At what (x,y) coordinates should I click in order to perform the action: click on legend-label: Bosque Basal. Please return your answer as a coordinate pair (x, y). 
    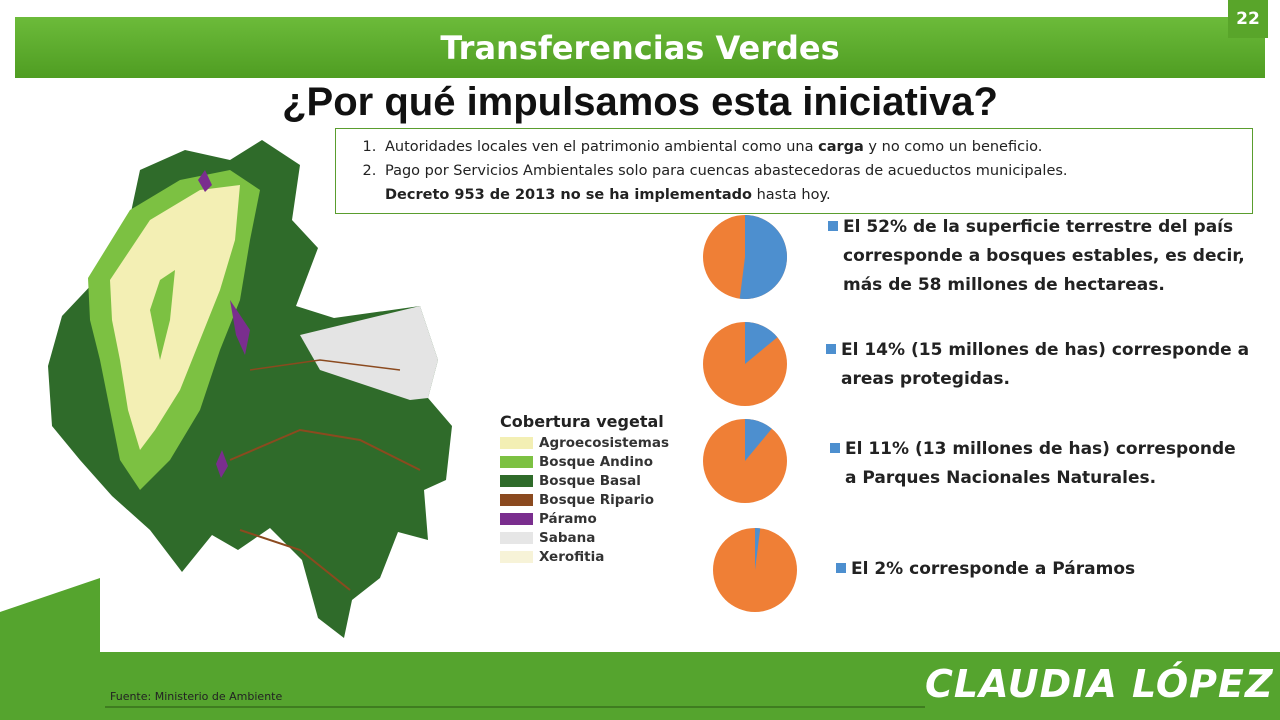
    Looking at the image, I should click on (590, 480).